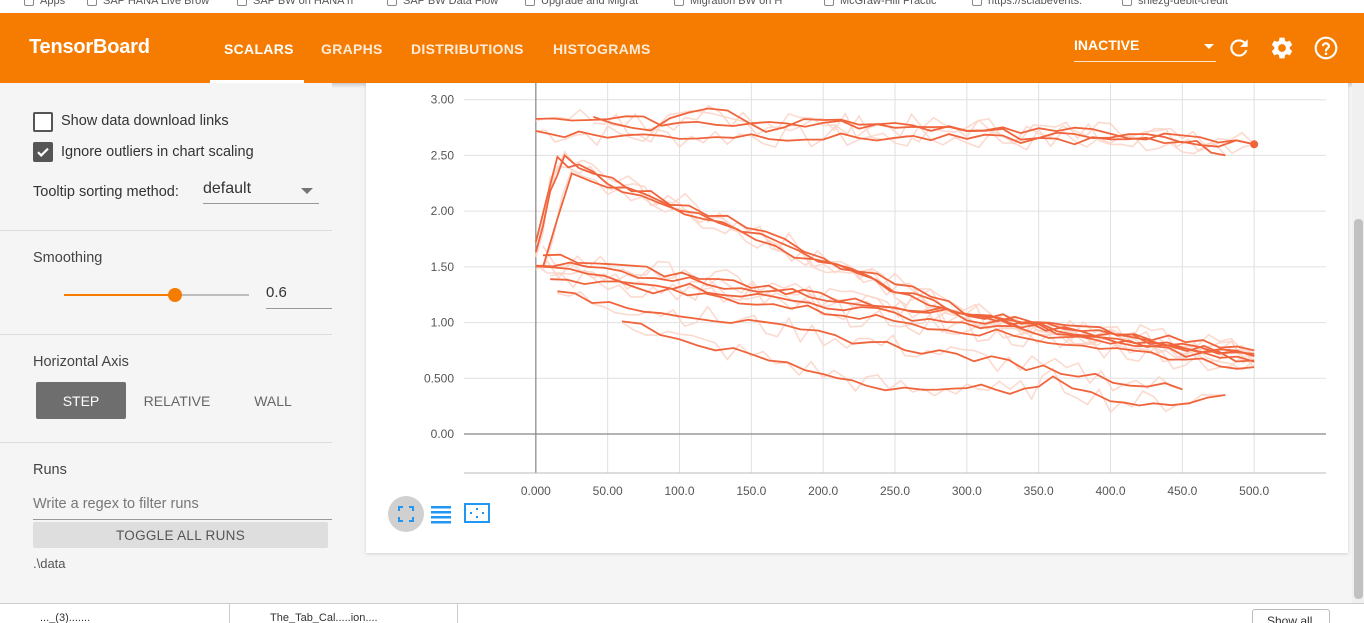 The height and width of the screenshot is (623, 1364). What do you see at coordinates (49, 563) in the screenshot?
I see `run-item: .\data` at bounding box center [49, 563].